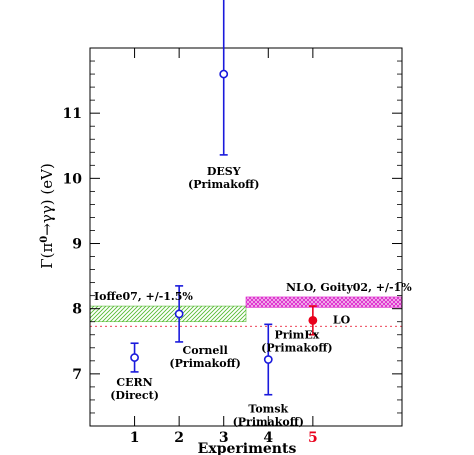  I want to click on y-axis-label-sup: 0, so click(44, 239).